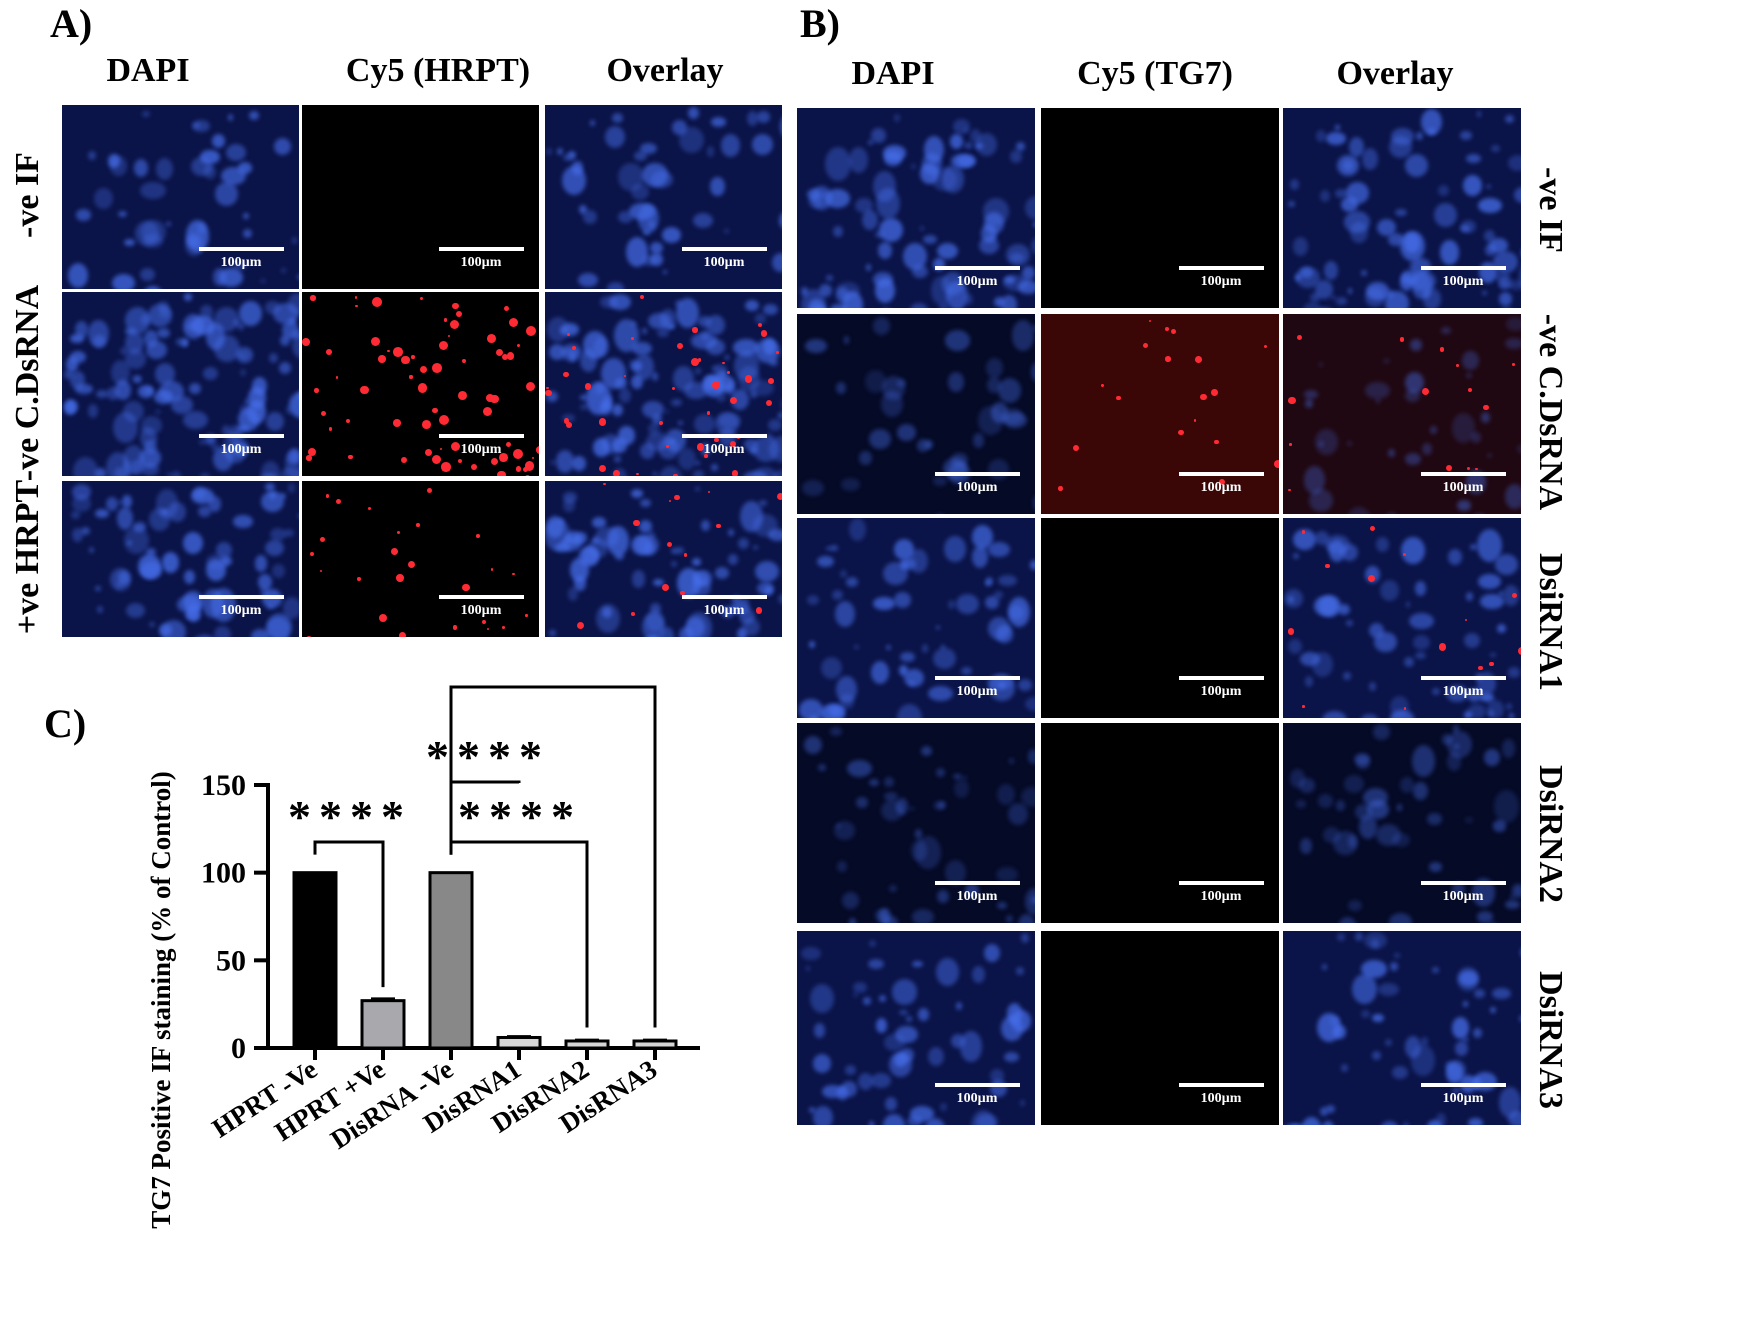 This screenshot has height=1329, width=1755. What do you see at coordinates (223, 873) in the screenshot?
I see `y-tick-label: 100` at bounding box center [223, 873].